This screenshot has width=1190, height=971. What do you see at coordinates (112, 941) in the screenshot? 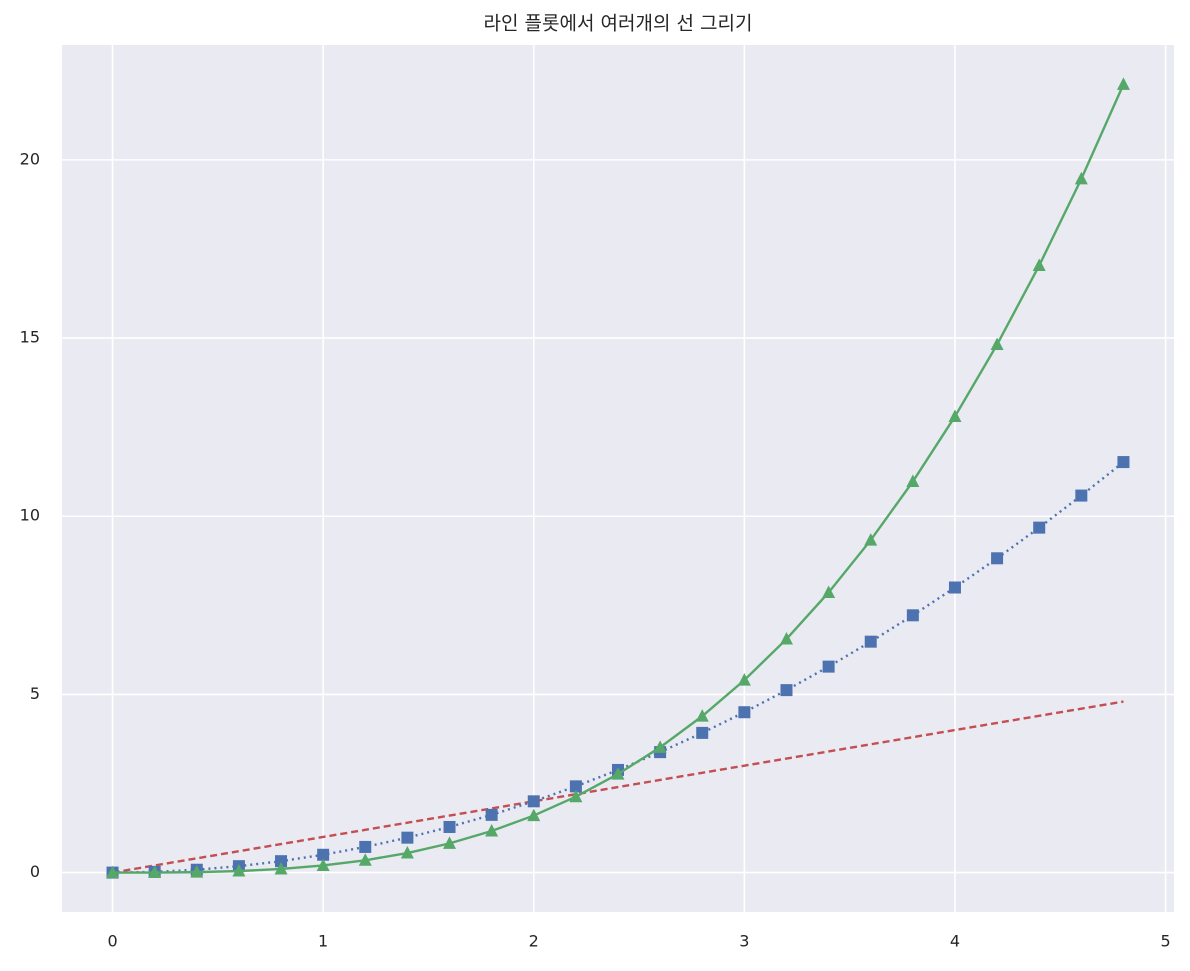
I see `x-tick-label: 0` at bounding box center [112, 941].